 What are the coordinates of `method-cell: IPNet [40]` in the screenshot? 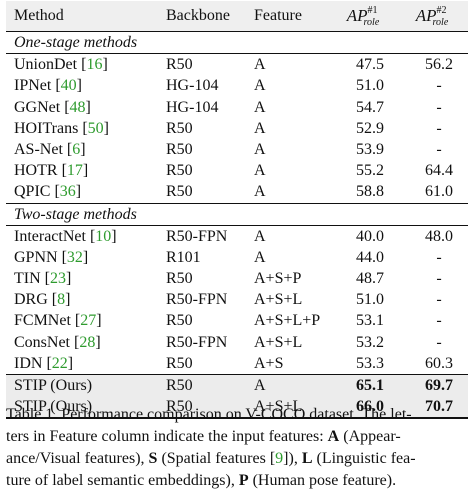 It's located at (48, 86).